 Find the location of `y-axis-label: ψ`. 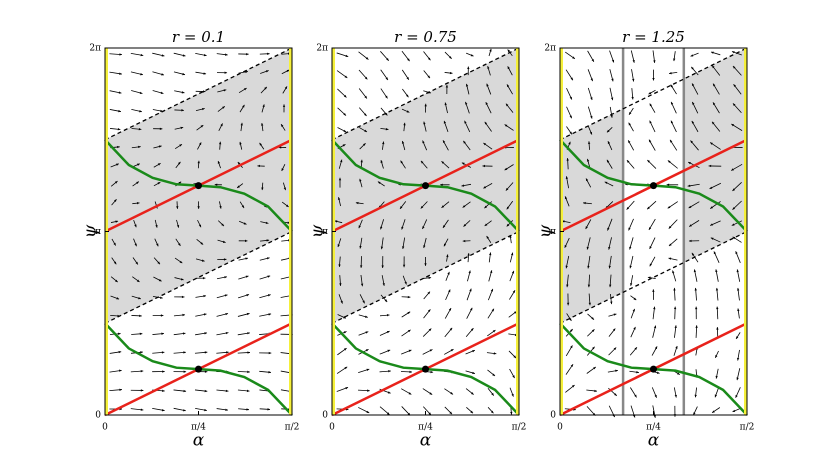

y-axis-label: ψ is located at coordinates (91, 231).